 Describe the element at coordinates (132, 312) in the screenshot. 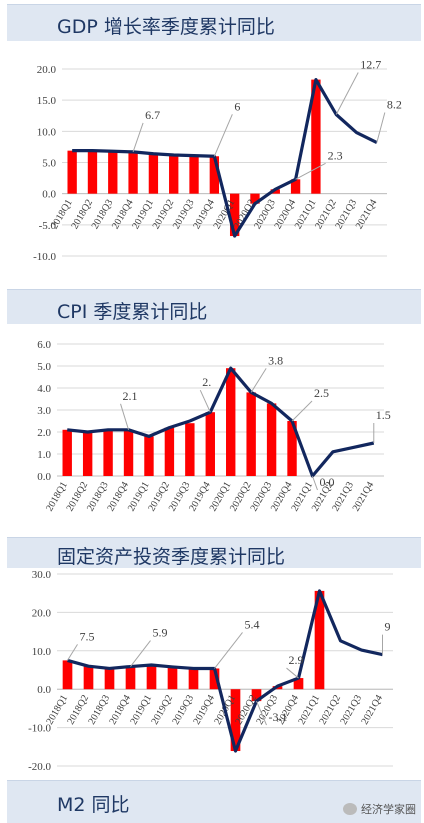

I see `header-title: CPI 季度累计同比` at that location.